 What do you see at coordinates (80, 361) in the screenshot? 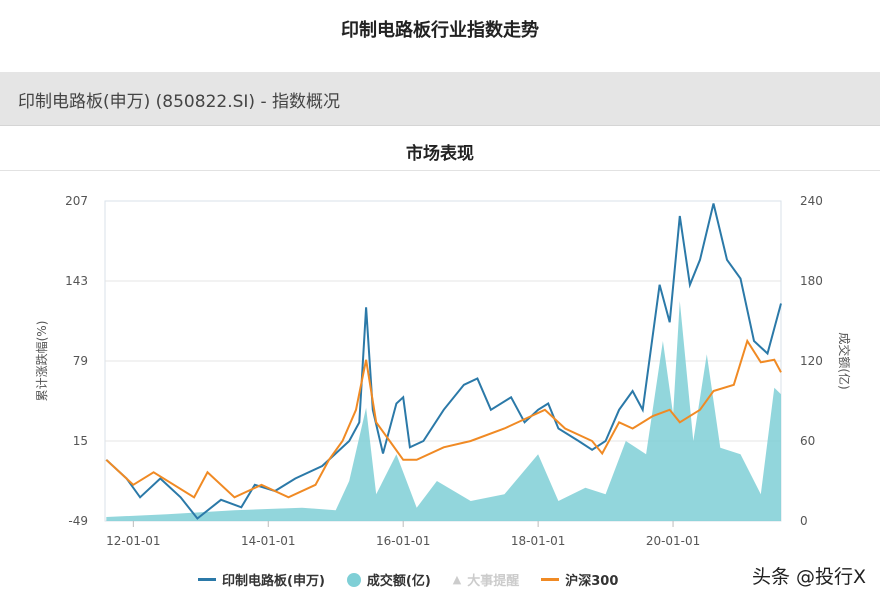
I see `y-tick-left: 79` at bounding box center [80, 361].